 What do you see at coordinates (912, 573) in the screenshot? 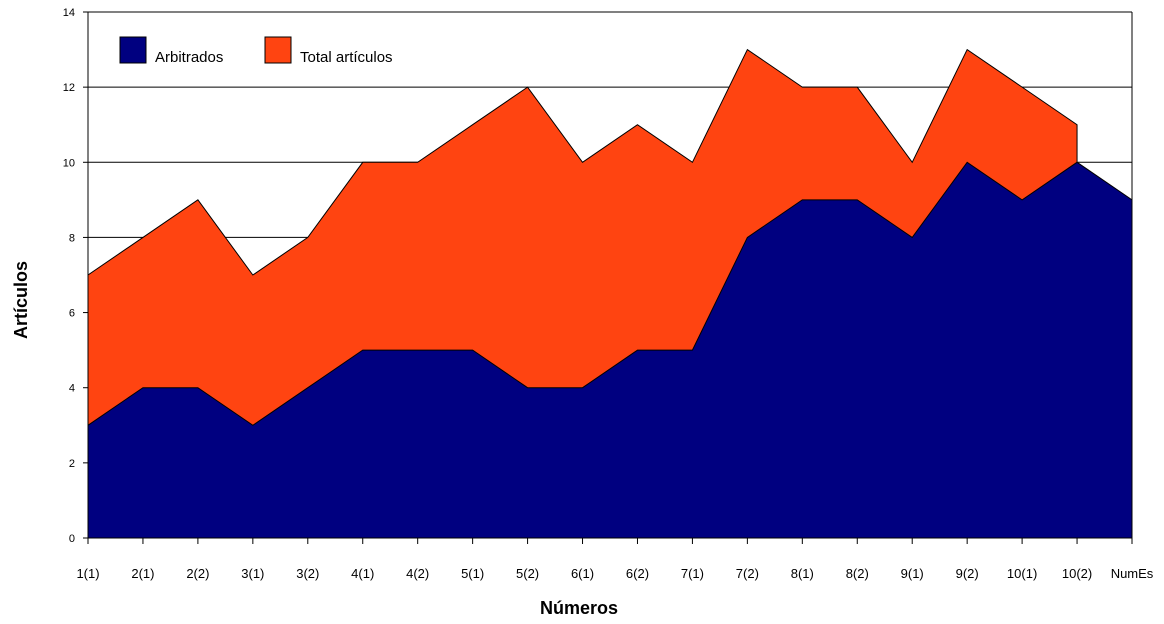
I see `x-tick-label-15: 9(1)` at bounding box center [912, 573].